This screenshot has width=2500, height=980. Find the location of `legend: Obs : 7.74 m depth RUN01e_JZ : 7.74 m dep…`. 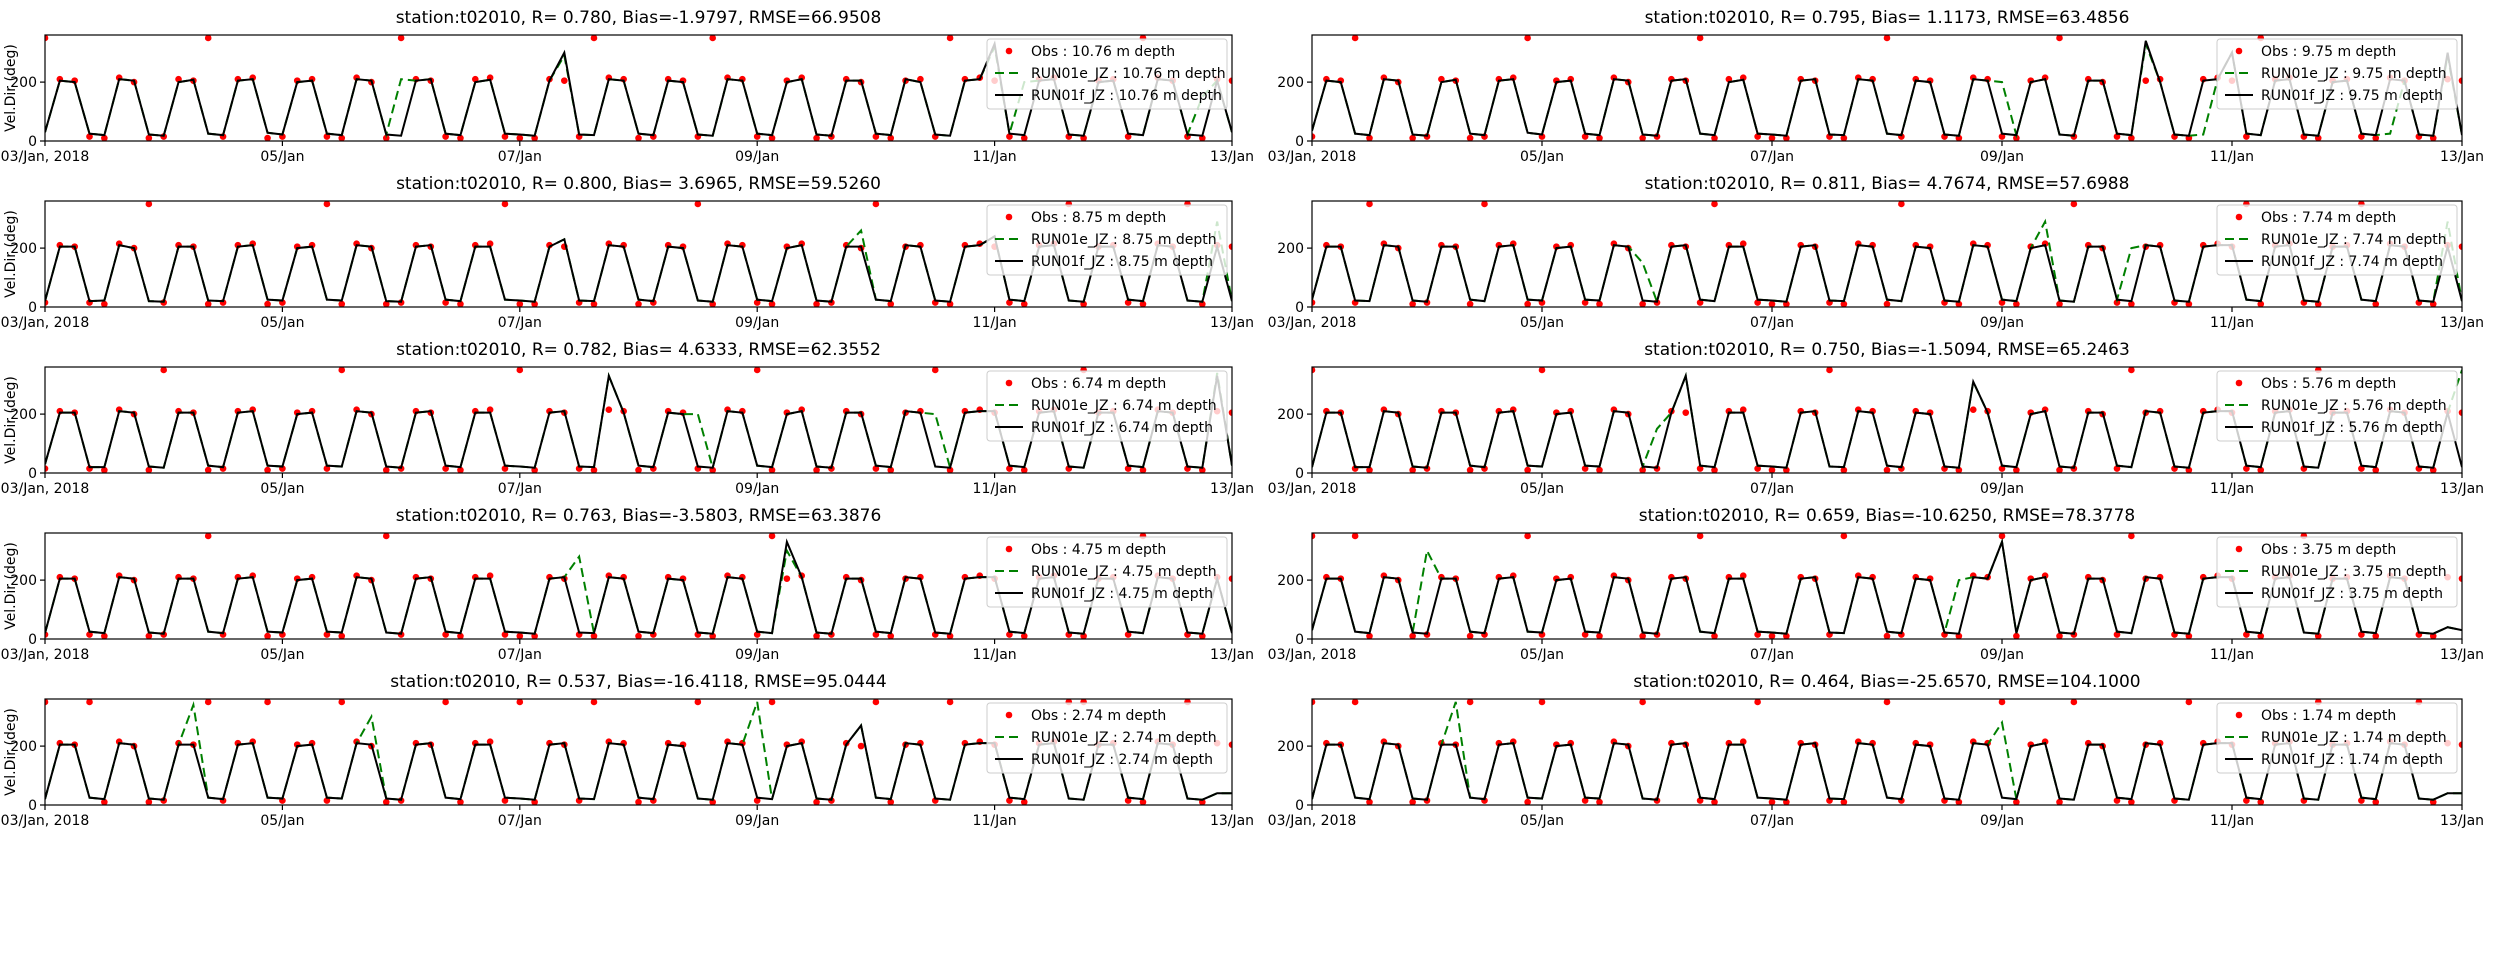

legend: Obs : 7.74 m depth RUN01e_JZ : 7.74 m dep… is located at coordinates (2337, 240).